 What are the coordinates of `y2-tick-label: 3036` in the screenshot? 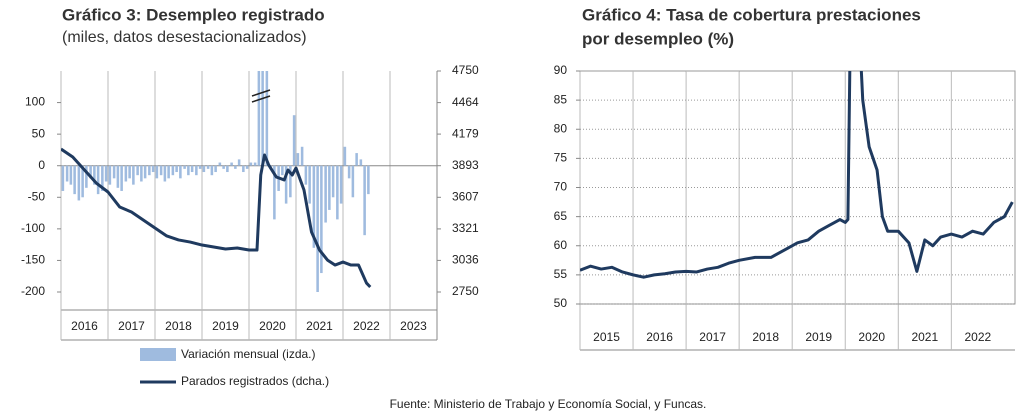 It's located at (465, 260).